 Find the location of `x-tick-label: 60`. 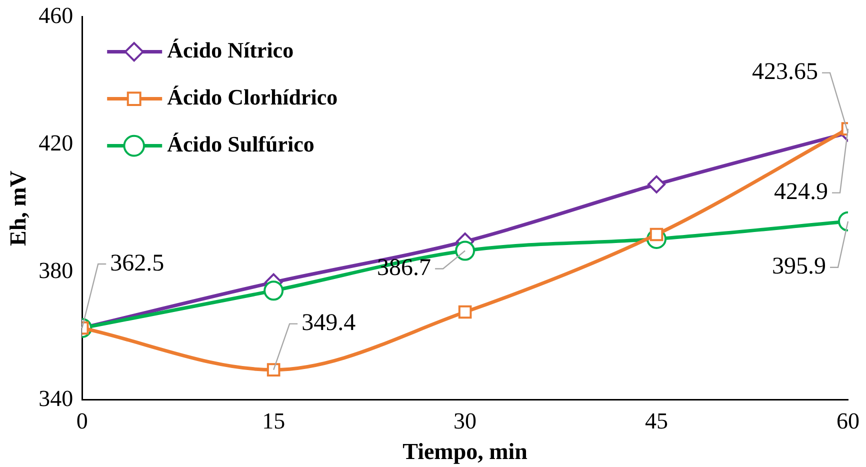

x-tick-label: 60 is located at coordinates (848, 421).